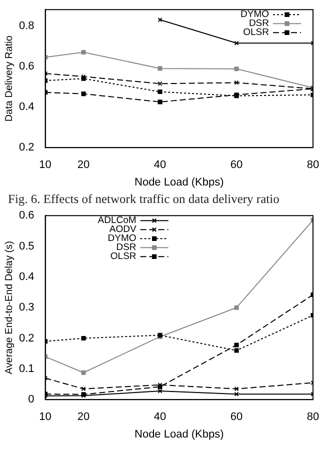 The height and width of the screenshot is (467, 325). Describe the element at coordinates (123, 230) in the screenshot. I see `legend-label: AODV` at that location.